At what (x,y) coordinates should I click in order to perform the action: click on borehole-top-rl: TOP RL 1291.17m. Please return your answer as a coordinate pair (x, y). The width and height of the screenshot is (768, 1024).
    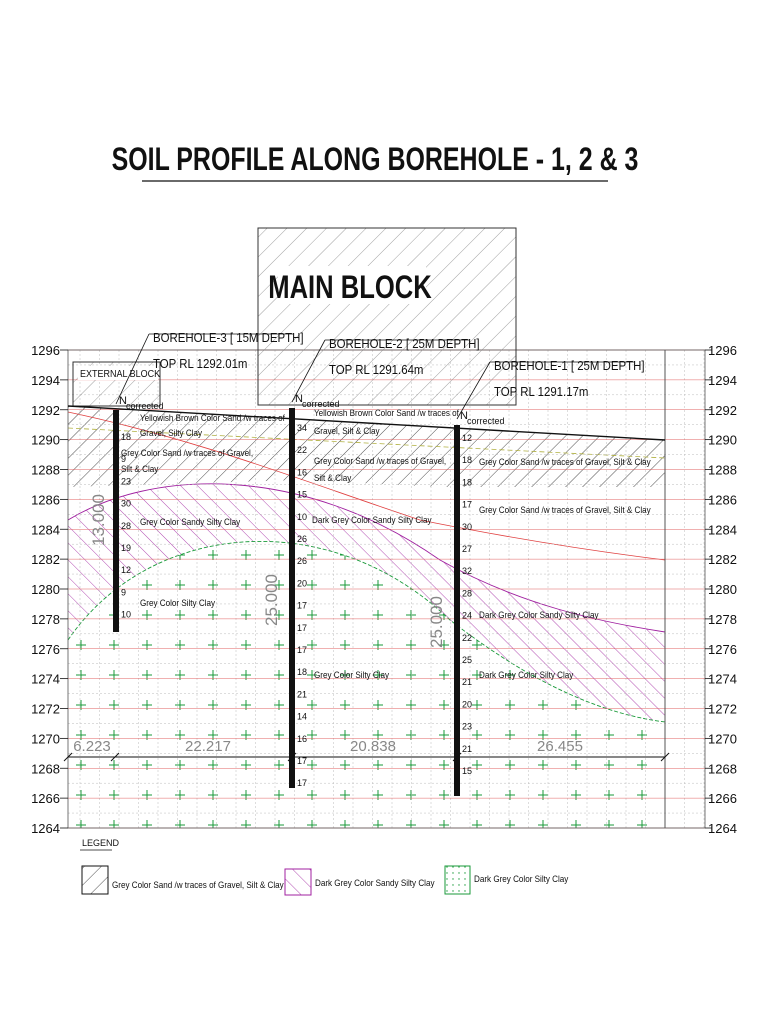
    Looking at the image, I should click on (541, 391).